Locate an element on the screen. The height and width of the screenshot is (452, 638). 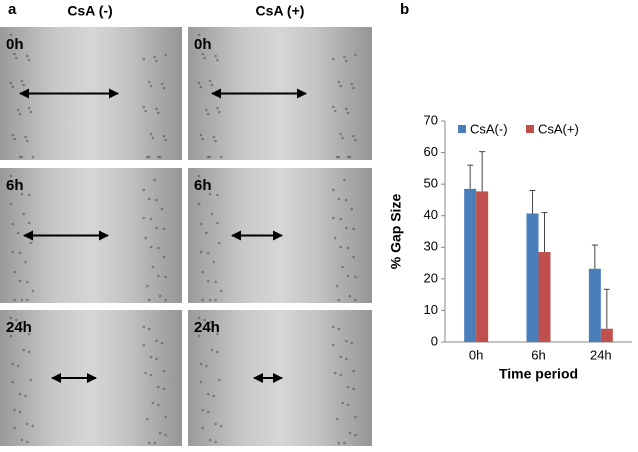
time-label: 0h is located at coordinates (203, 44).